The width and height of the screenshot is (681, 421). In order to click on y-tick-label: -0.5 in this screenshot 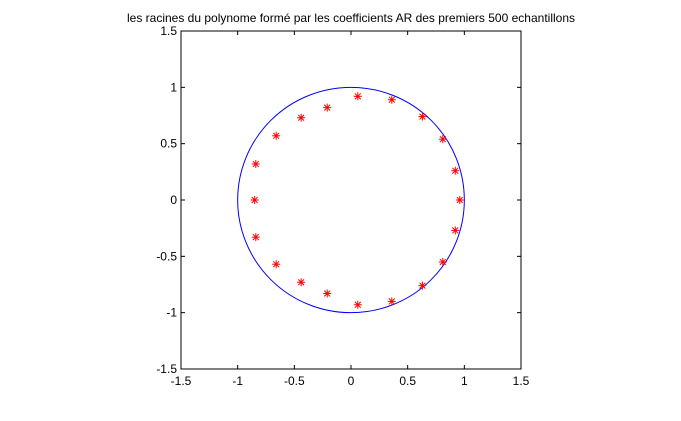, I will do `click(166, 256)`.